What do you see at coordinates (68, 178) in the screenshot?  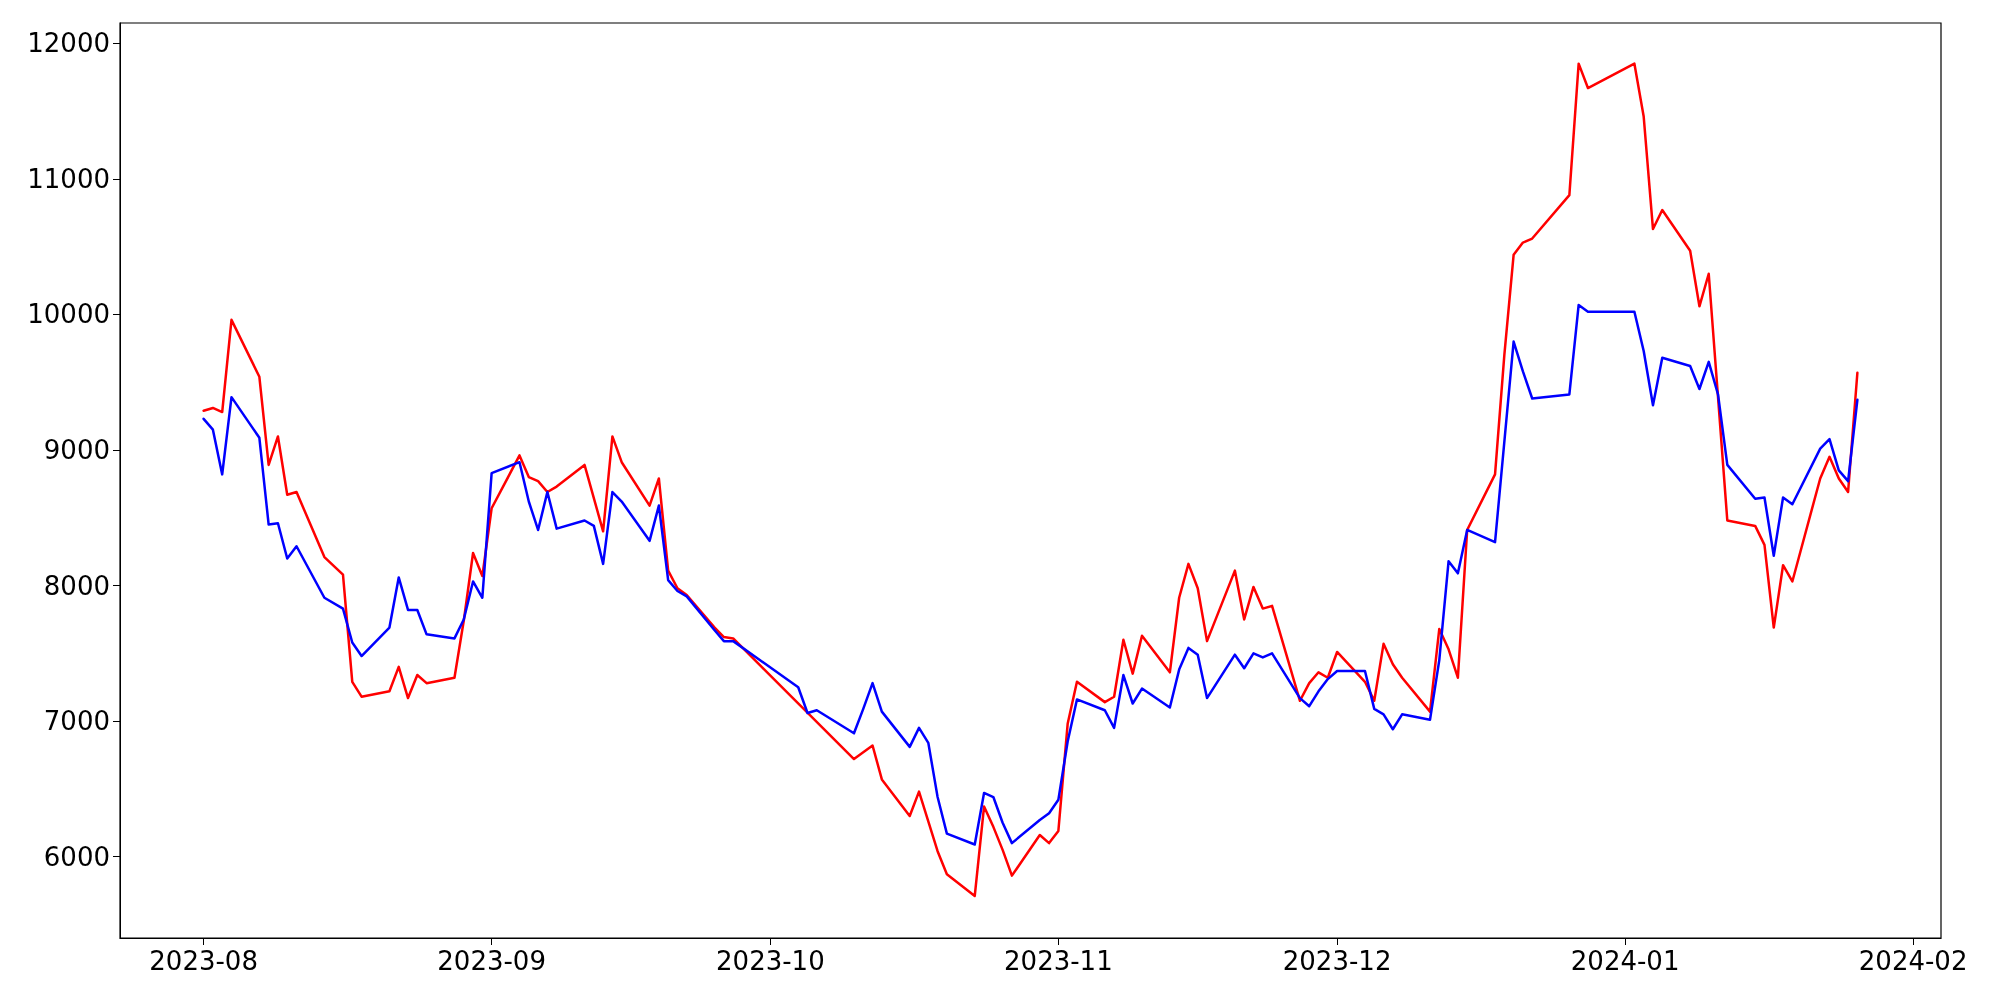 I see `y-tick-label: 11000` at bounding box center [68, 178].